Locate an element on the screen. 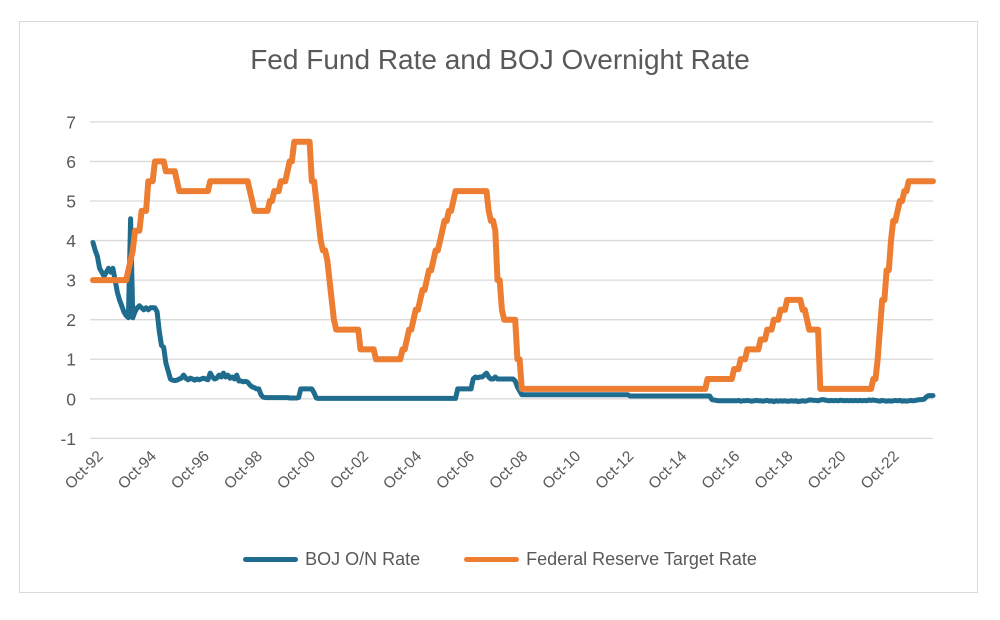 The width and height of the screenshot is (1000, 620). x-tick-label: Oct-06 is located at coordinates (455, 470).